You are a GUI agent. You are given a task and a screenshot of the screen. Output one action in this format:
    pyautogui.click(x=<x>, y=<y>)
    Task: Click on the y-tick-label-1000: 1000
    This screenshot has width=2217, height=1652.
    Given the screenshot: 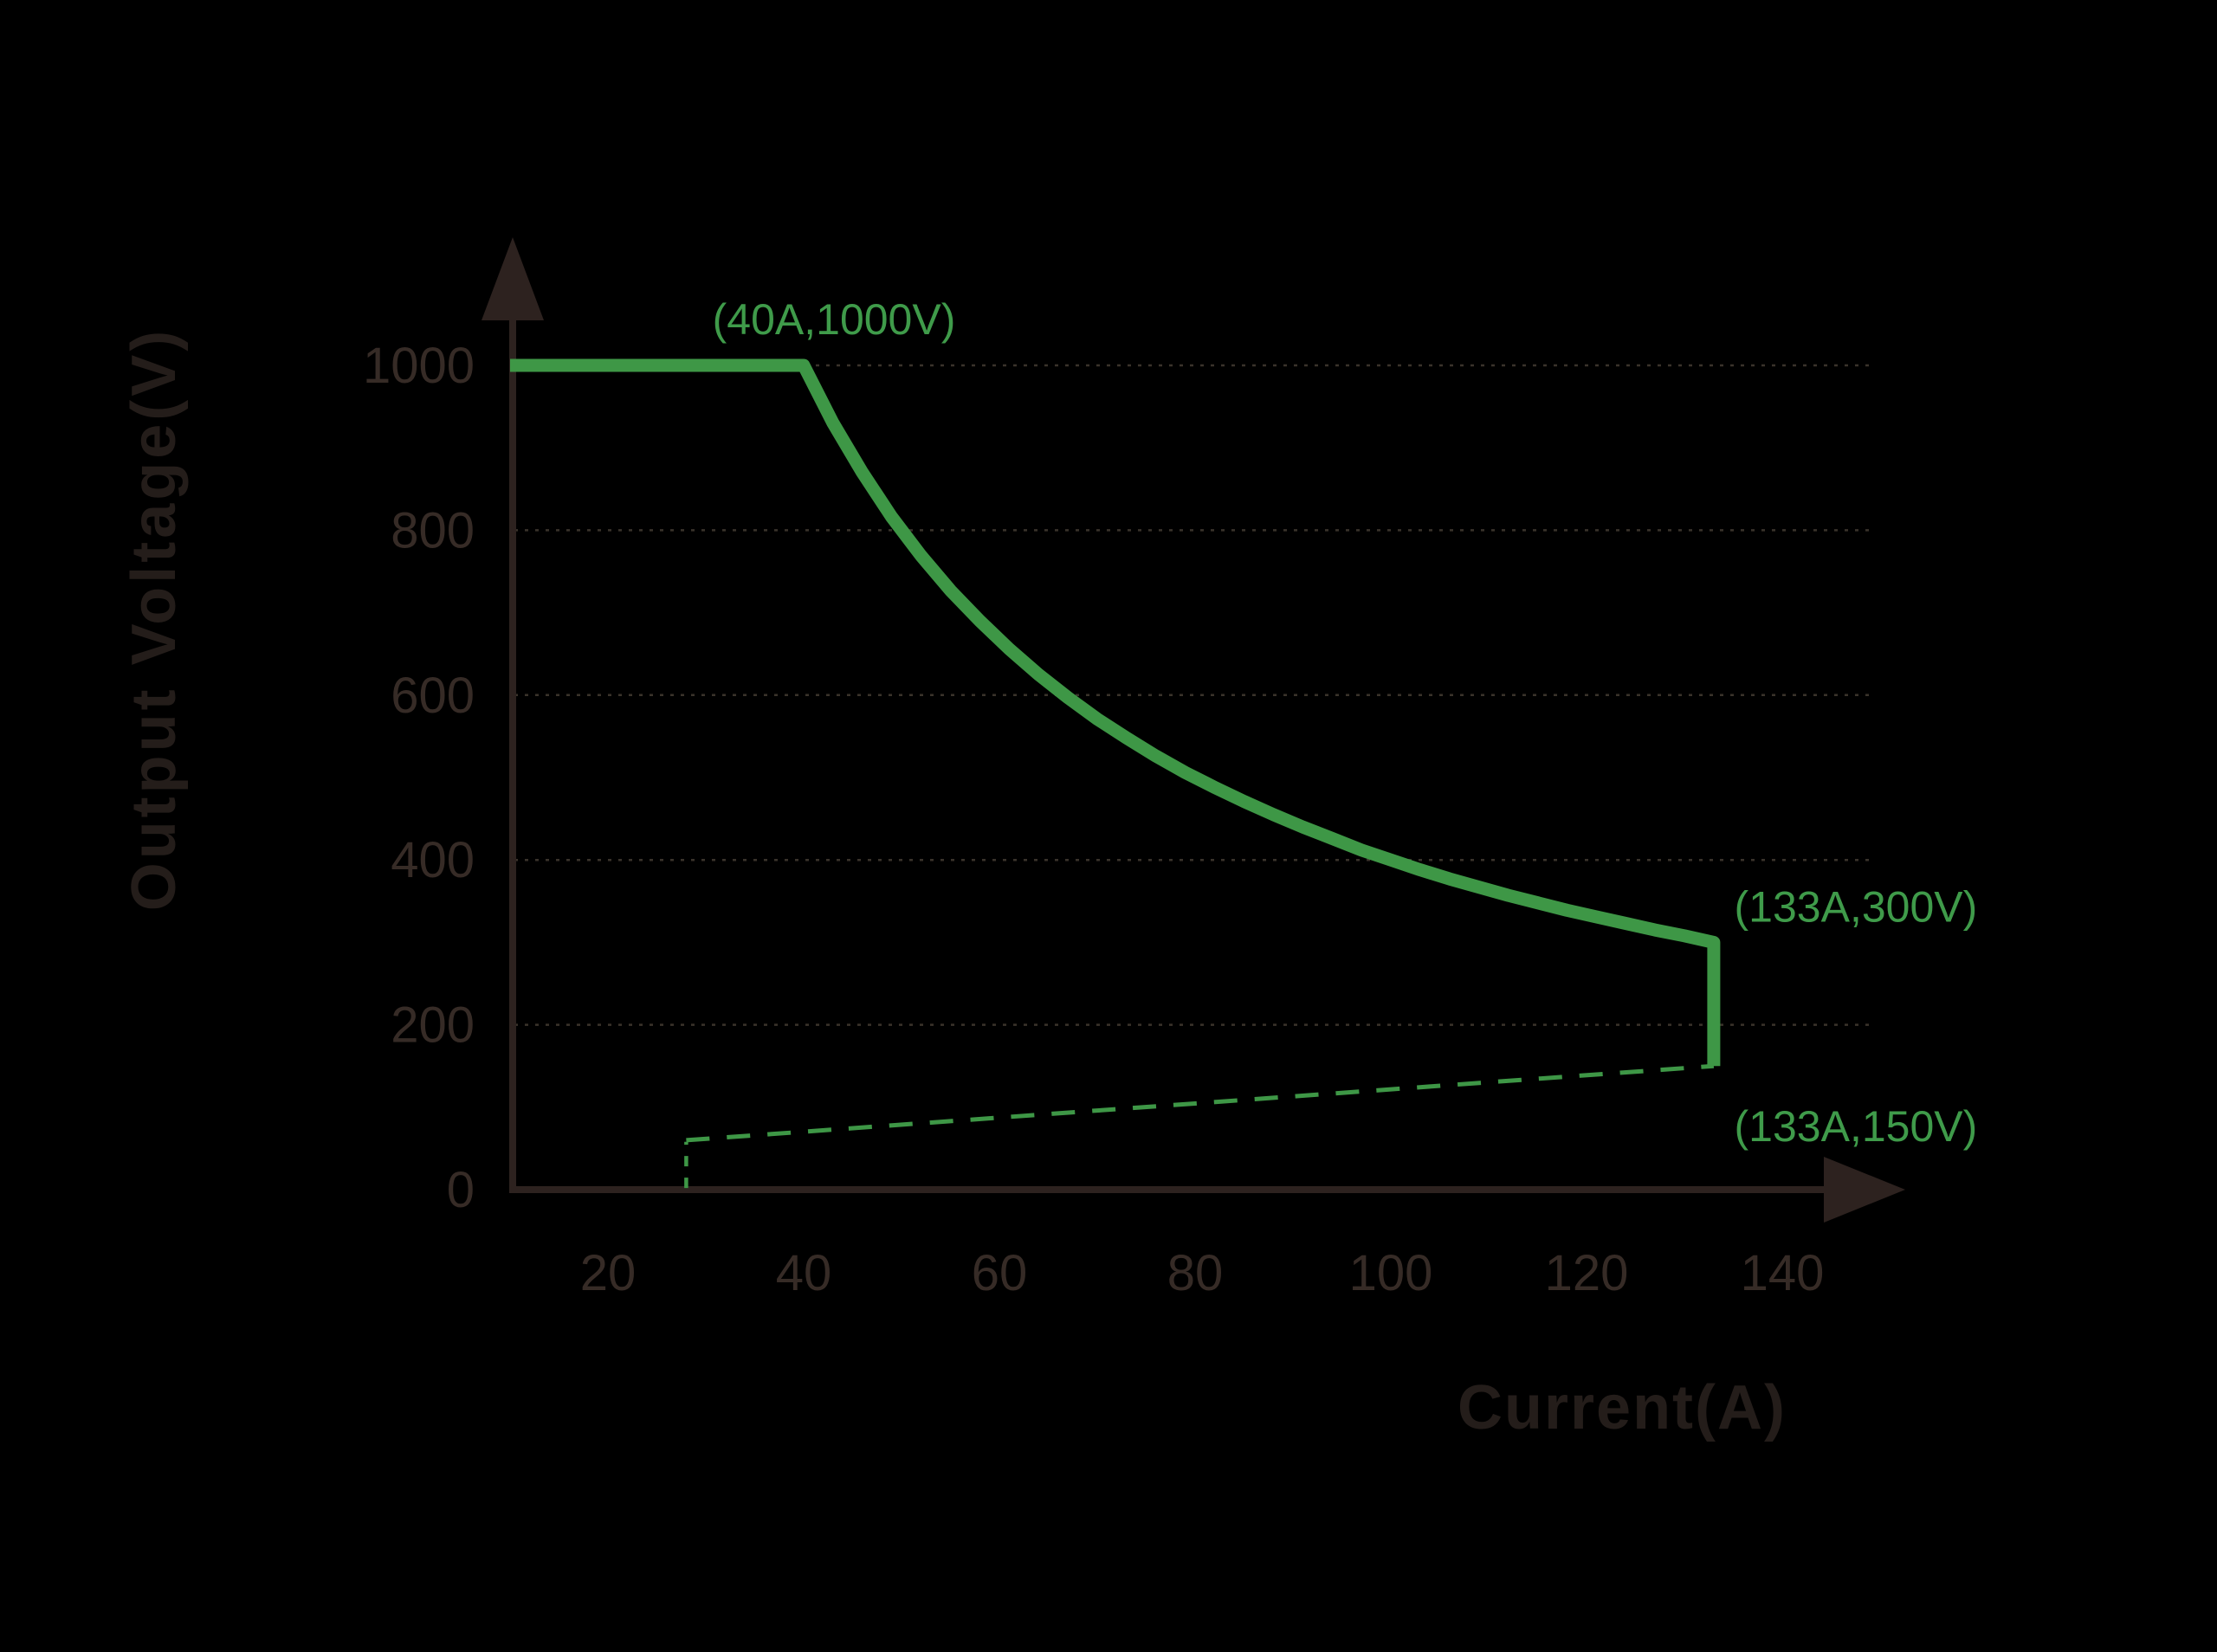 What is the action you would take?
    pyautogui.click(x=419, y=366)
    